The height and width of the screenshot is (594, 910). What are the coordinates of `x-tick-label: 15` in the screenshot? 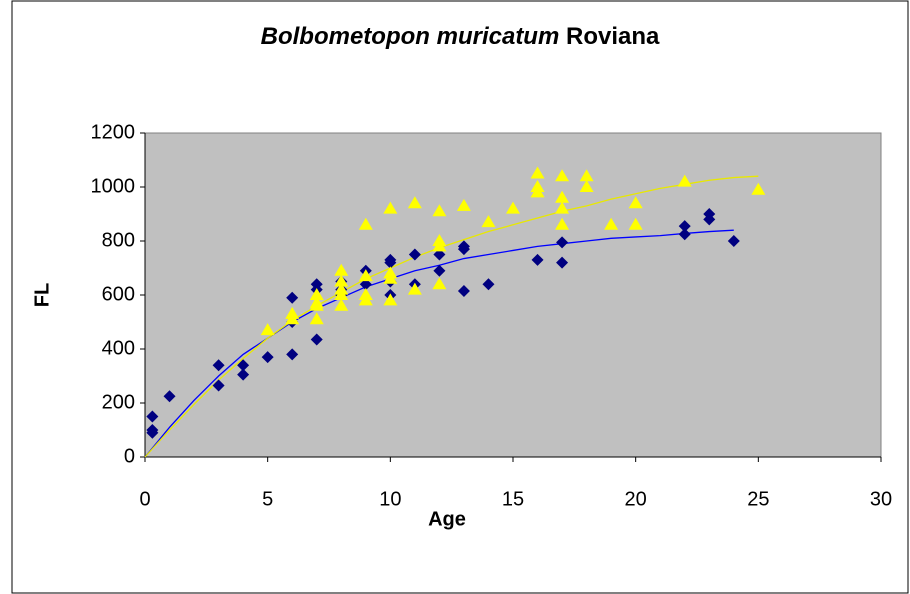 It's located at (513, 499).